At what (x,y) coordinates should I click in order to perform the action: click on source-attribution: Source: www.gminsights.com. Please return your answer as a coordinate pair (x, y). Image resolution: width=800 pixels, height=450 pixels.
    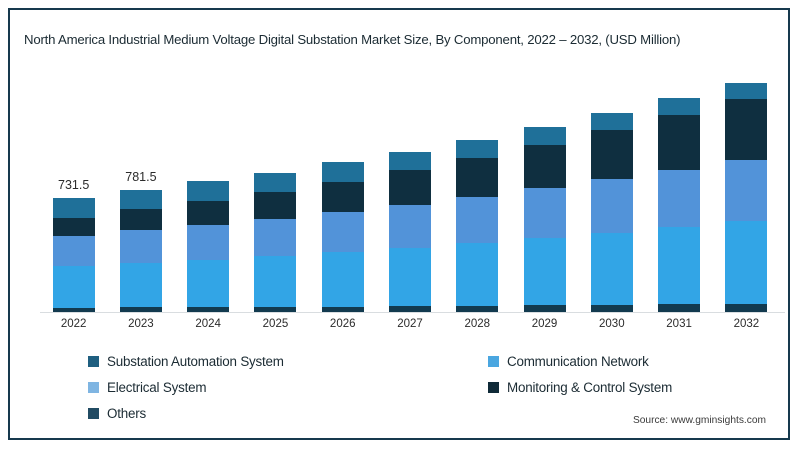
    Looking at the image, I should click on (699, 420).